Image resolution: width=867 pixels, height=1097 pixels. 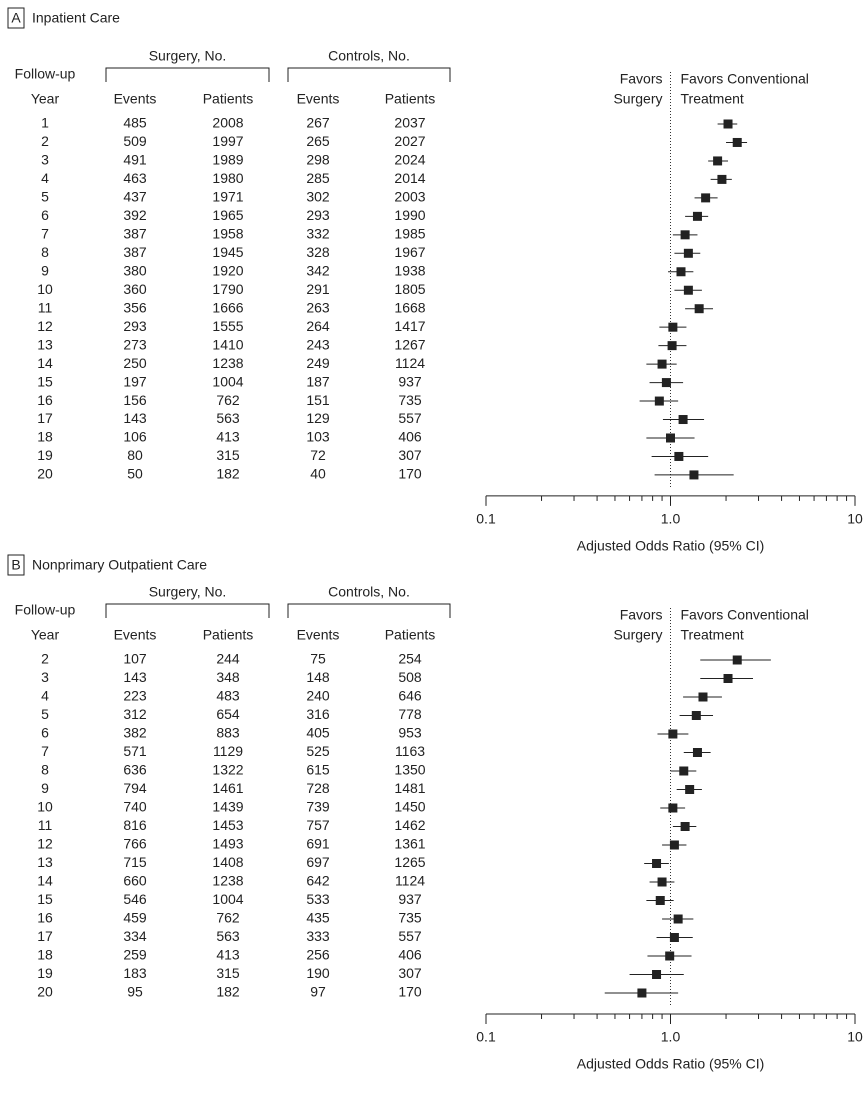 What do you see at coordinates (318, 455) in the screenshot?
I see `cell: 72` at bounding box center [318, 455].